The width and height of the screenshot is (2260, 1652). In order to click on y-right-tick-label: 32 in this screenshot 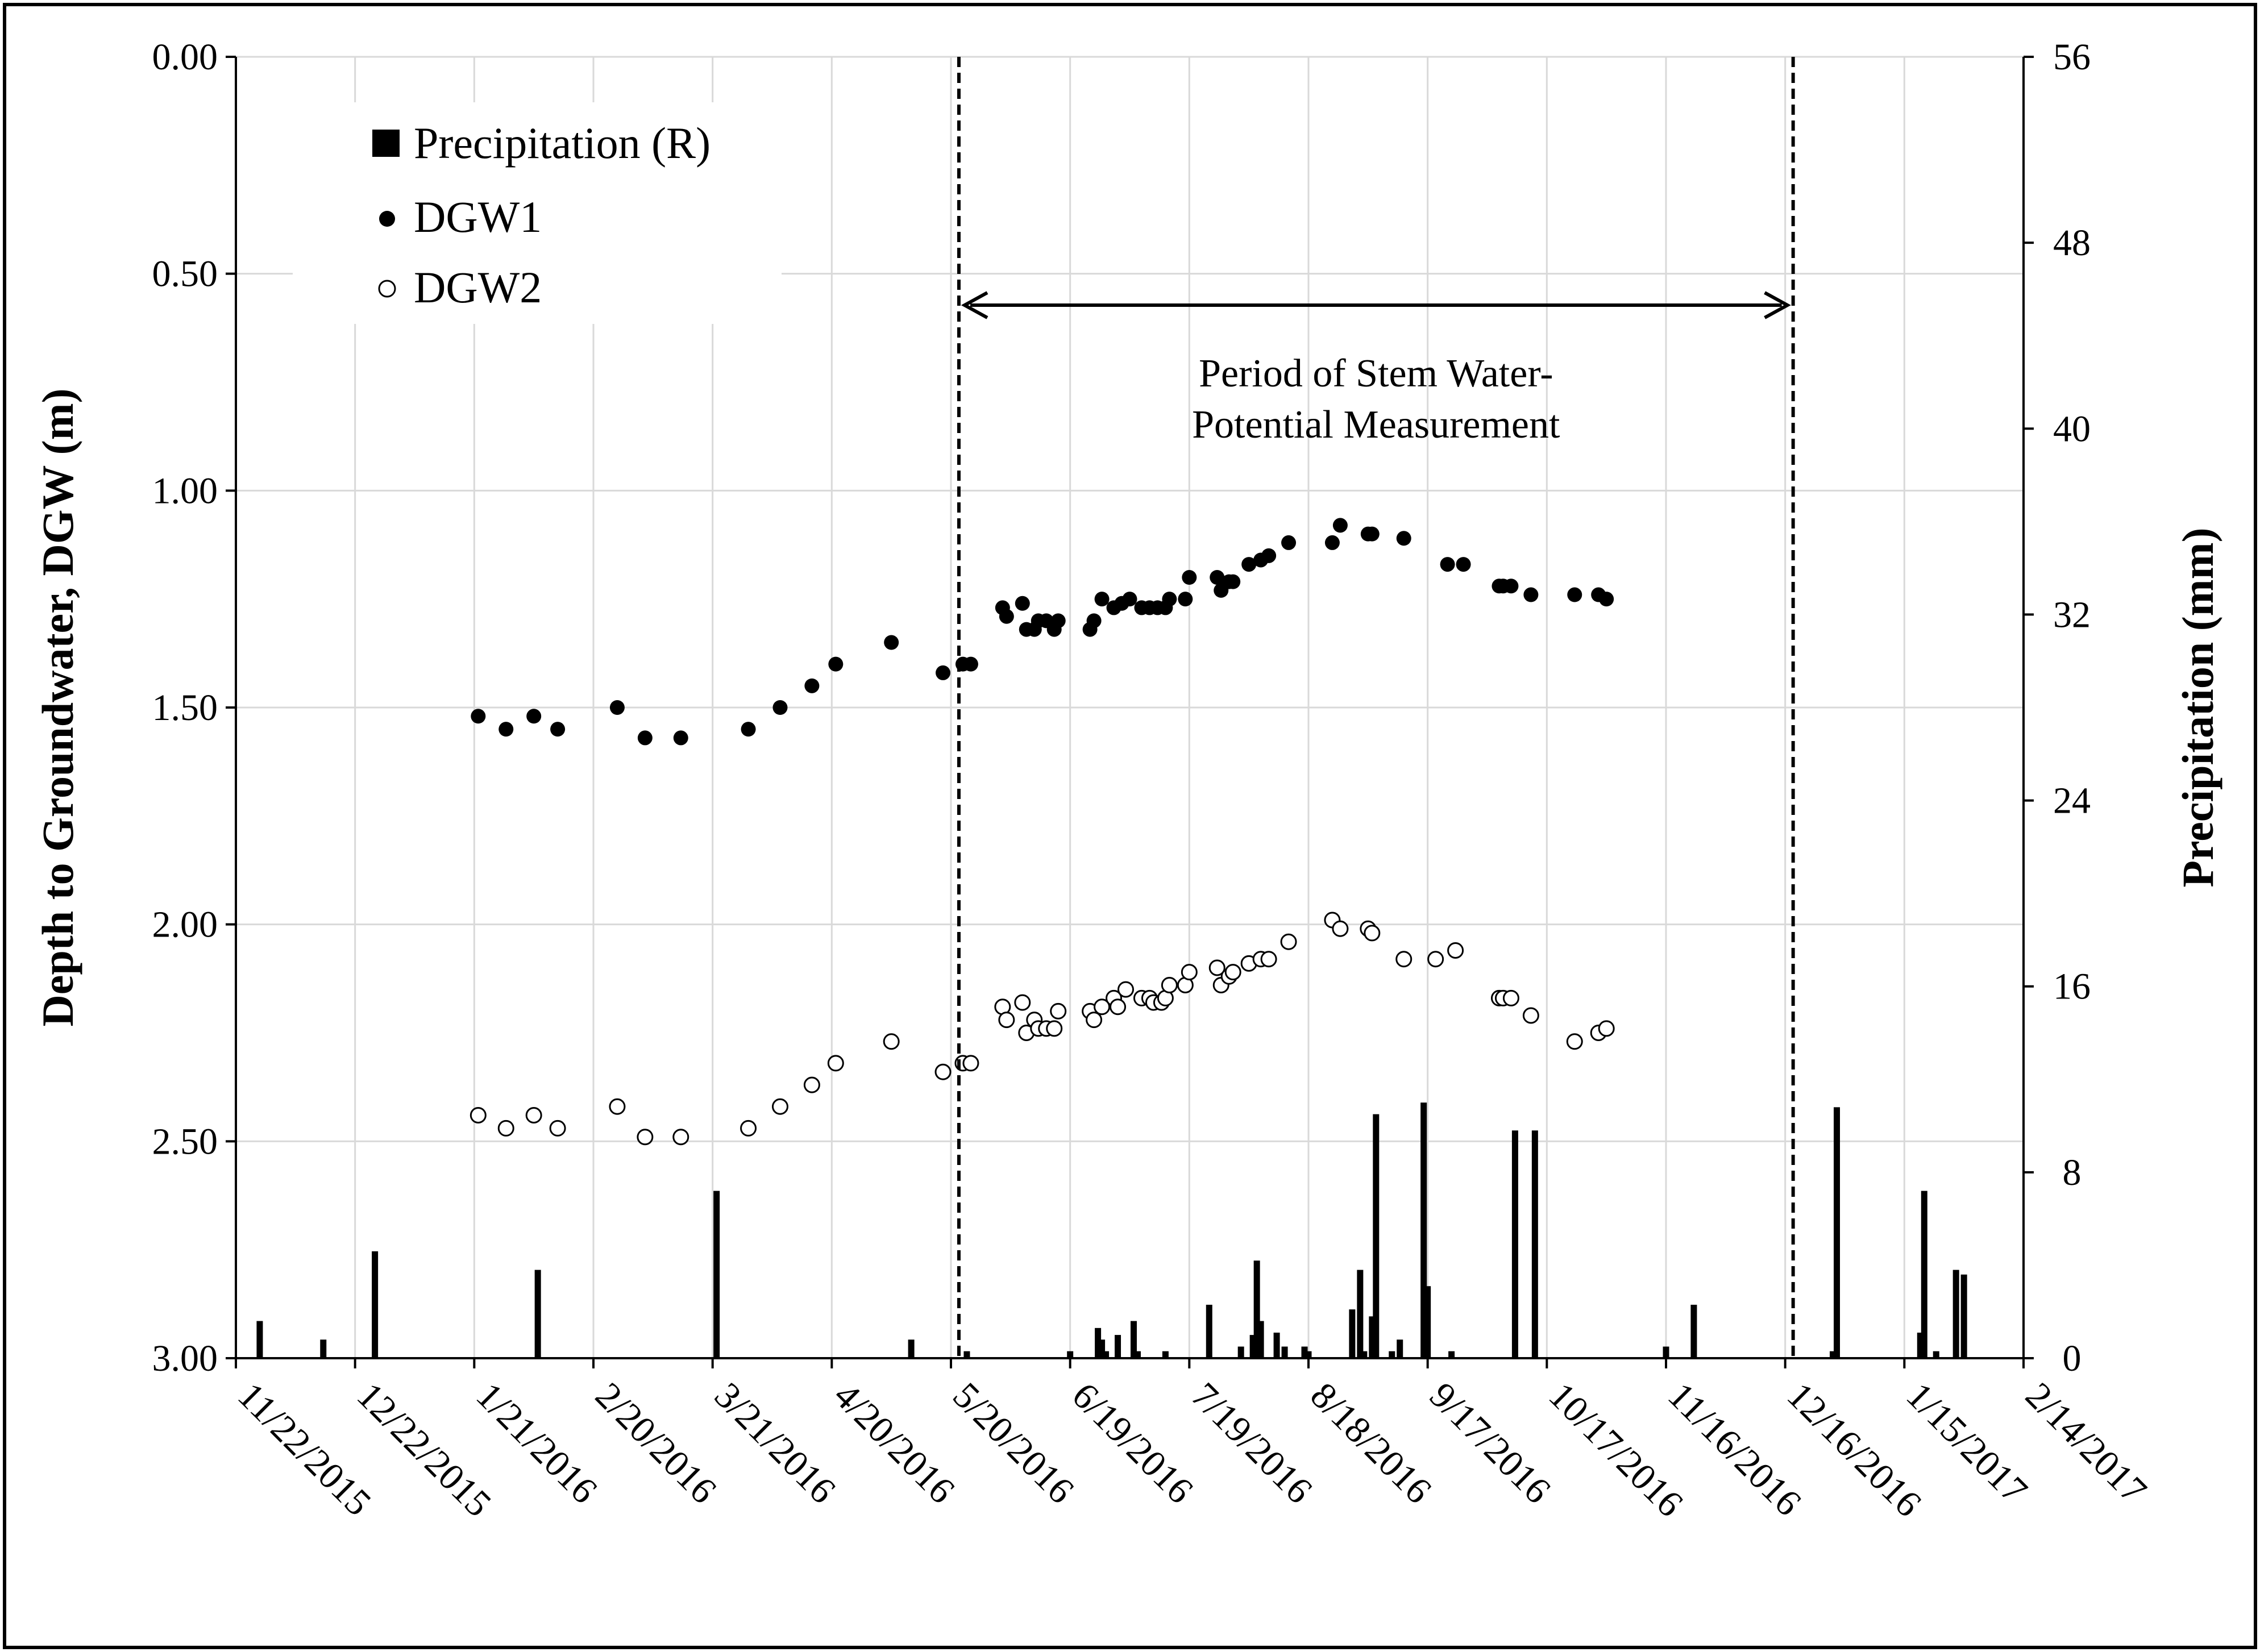, I will do `click(2072, 614)`.